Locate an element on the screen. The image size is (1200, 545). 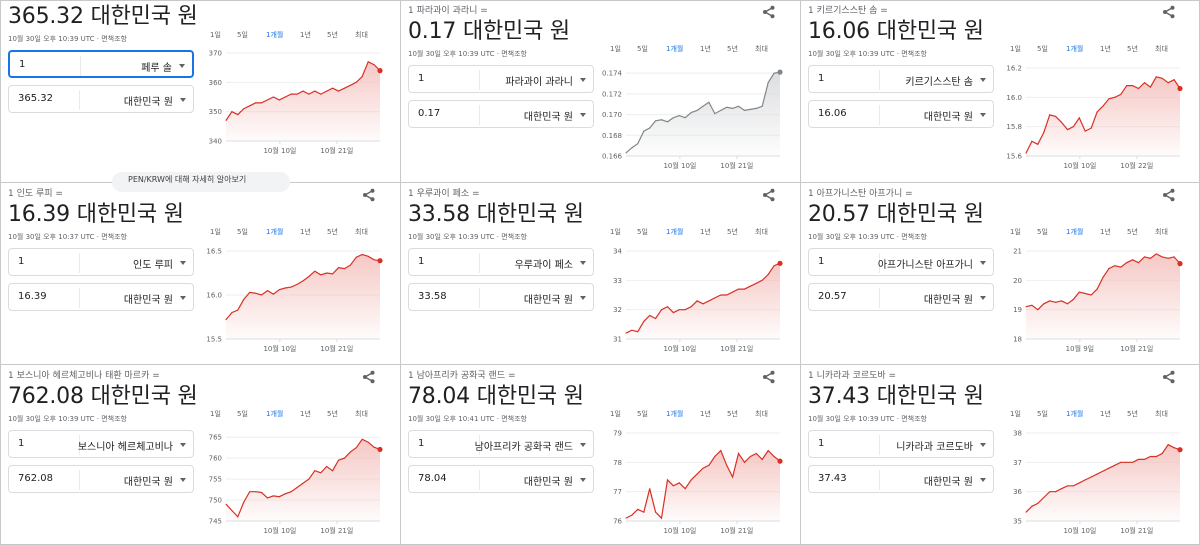
to-currency-field: 33.58 대한민국 원 is located at coordinates (501, 297).